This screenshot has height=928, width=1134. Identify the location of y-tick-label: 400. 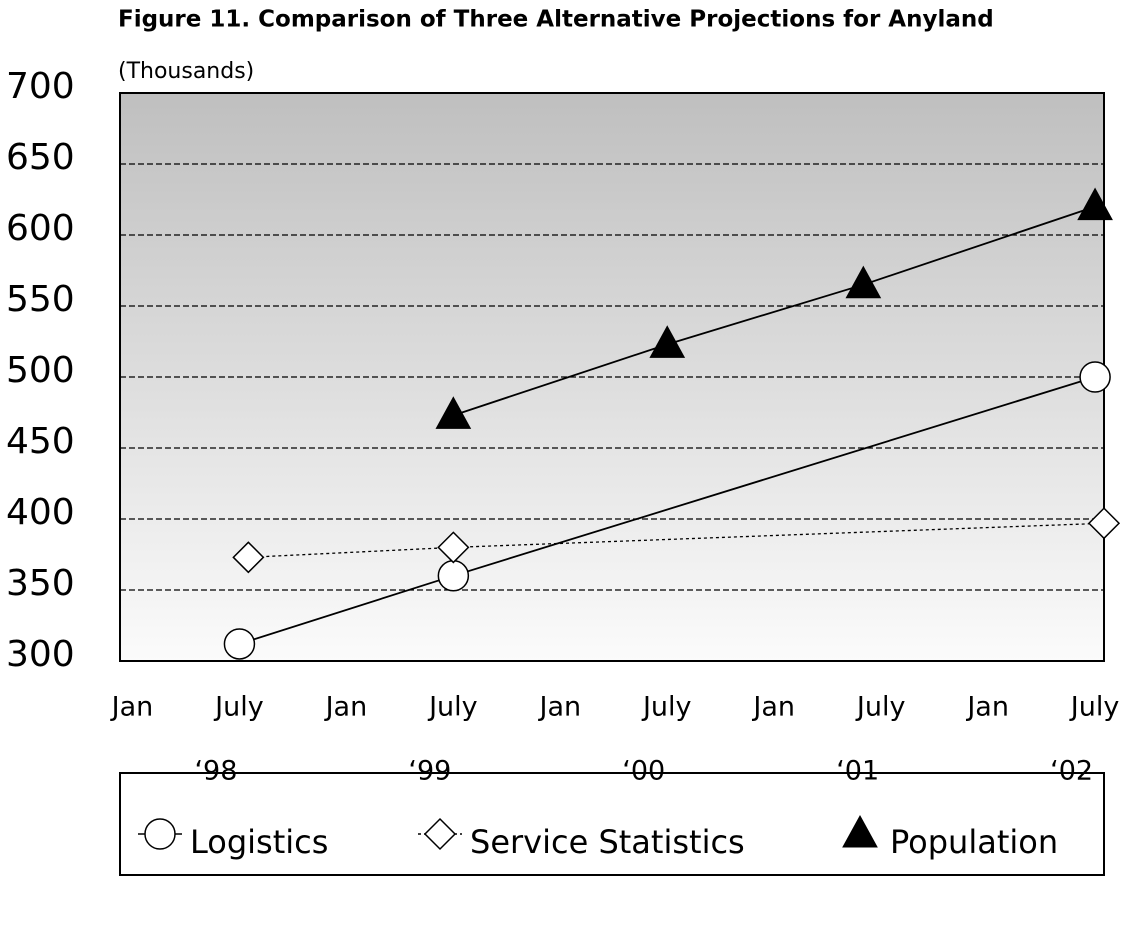
(40, 512).